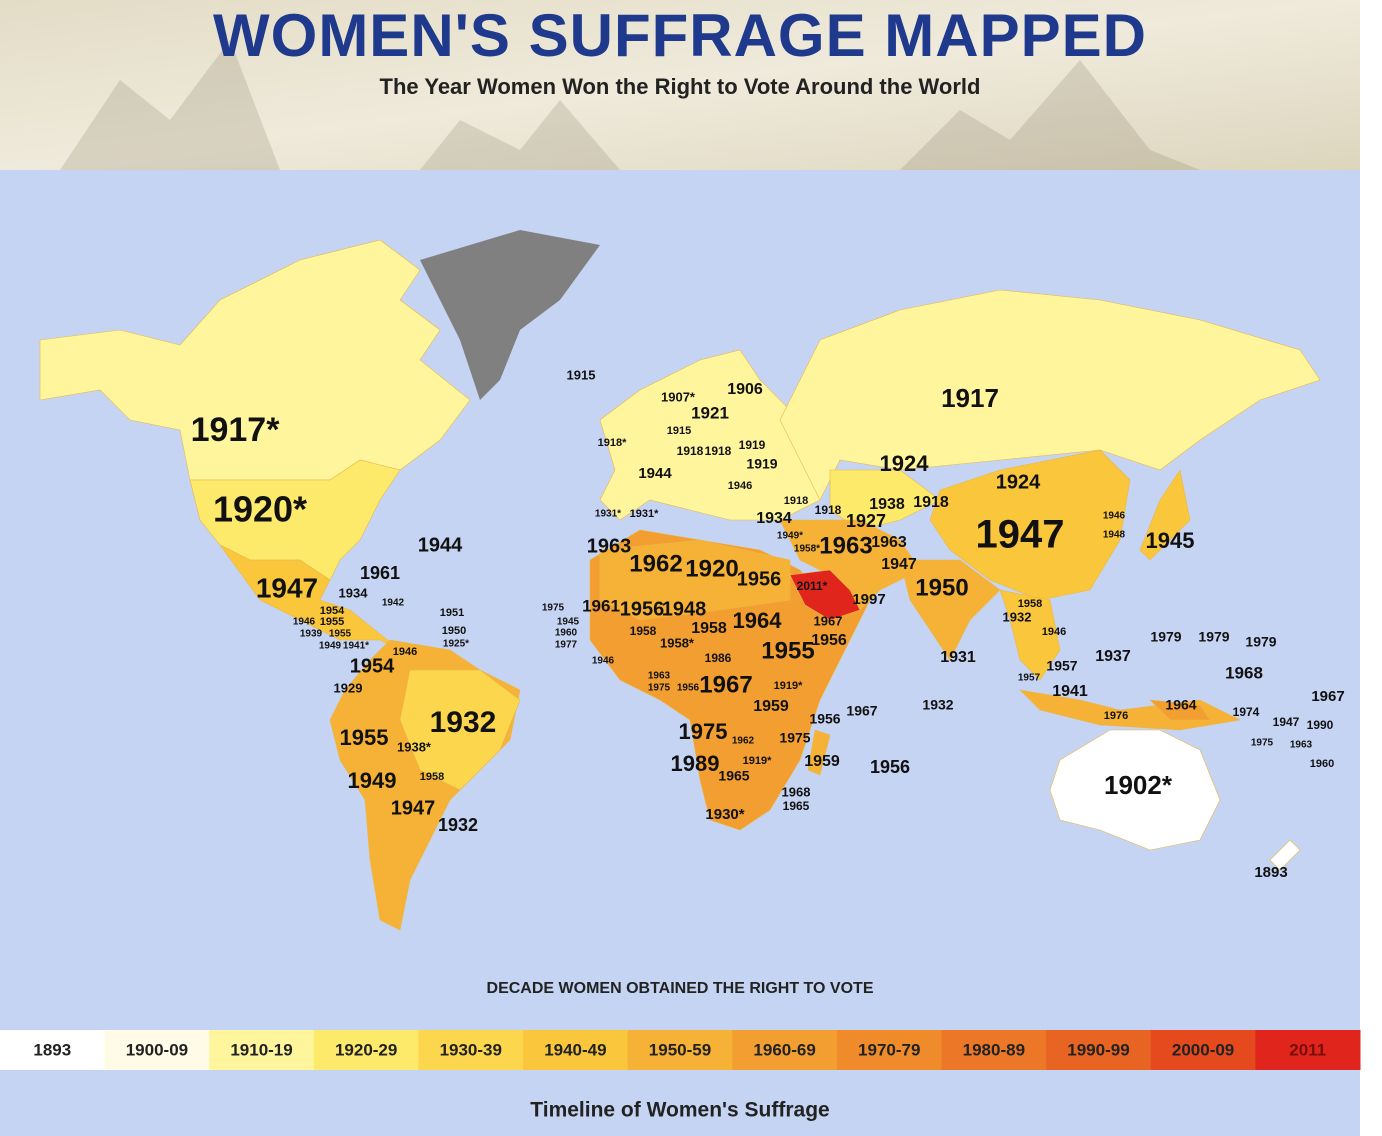 The image size is (1382, 1136). What do you see at coordinates (612, 443) in the screenshot?
I see `year-label: 1918*` at bounding box center [612, 443].